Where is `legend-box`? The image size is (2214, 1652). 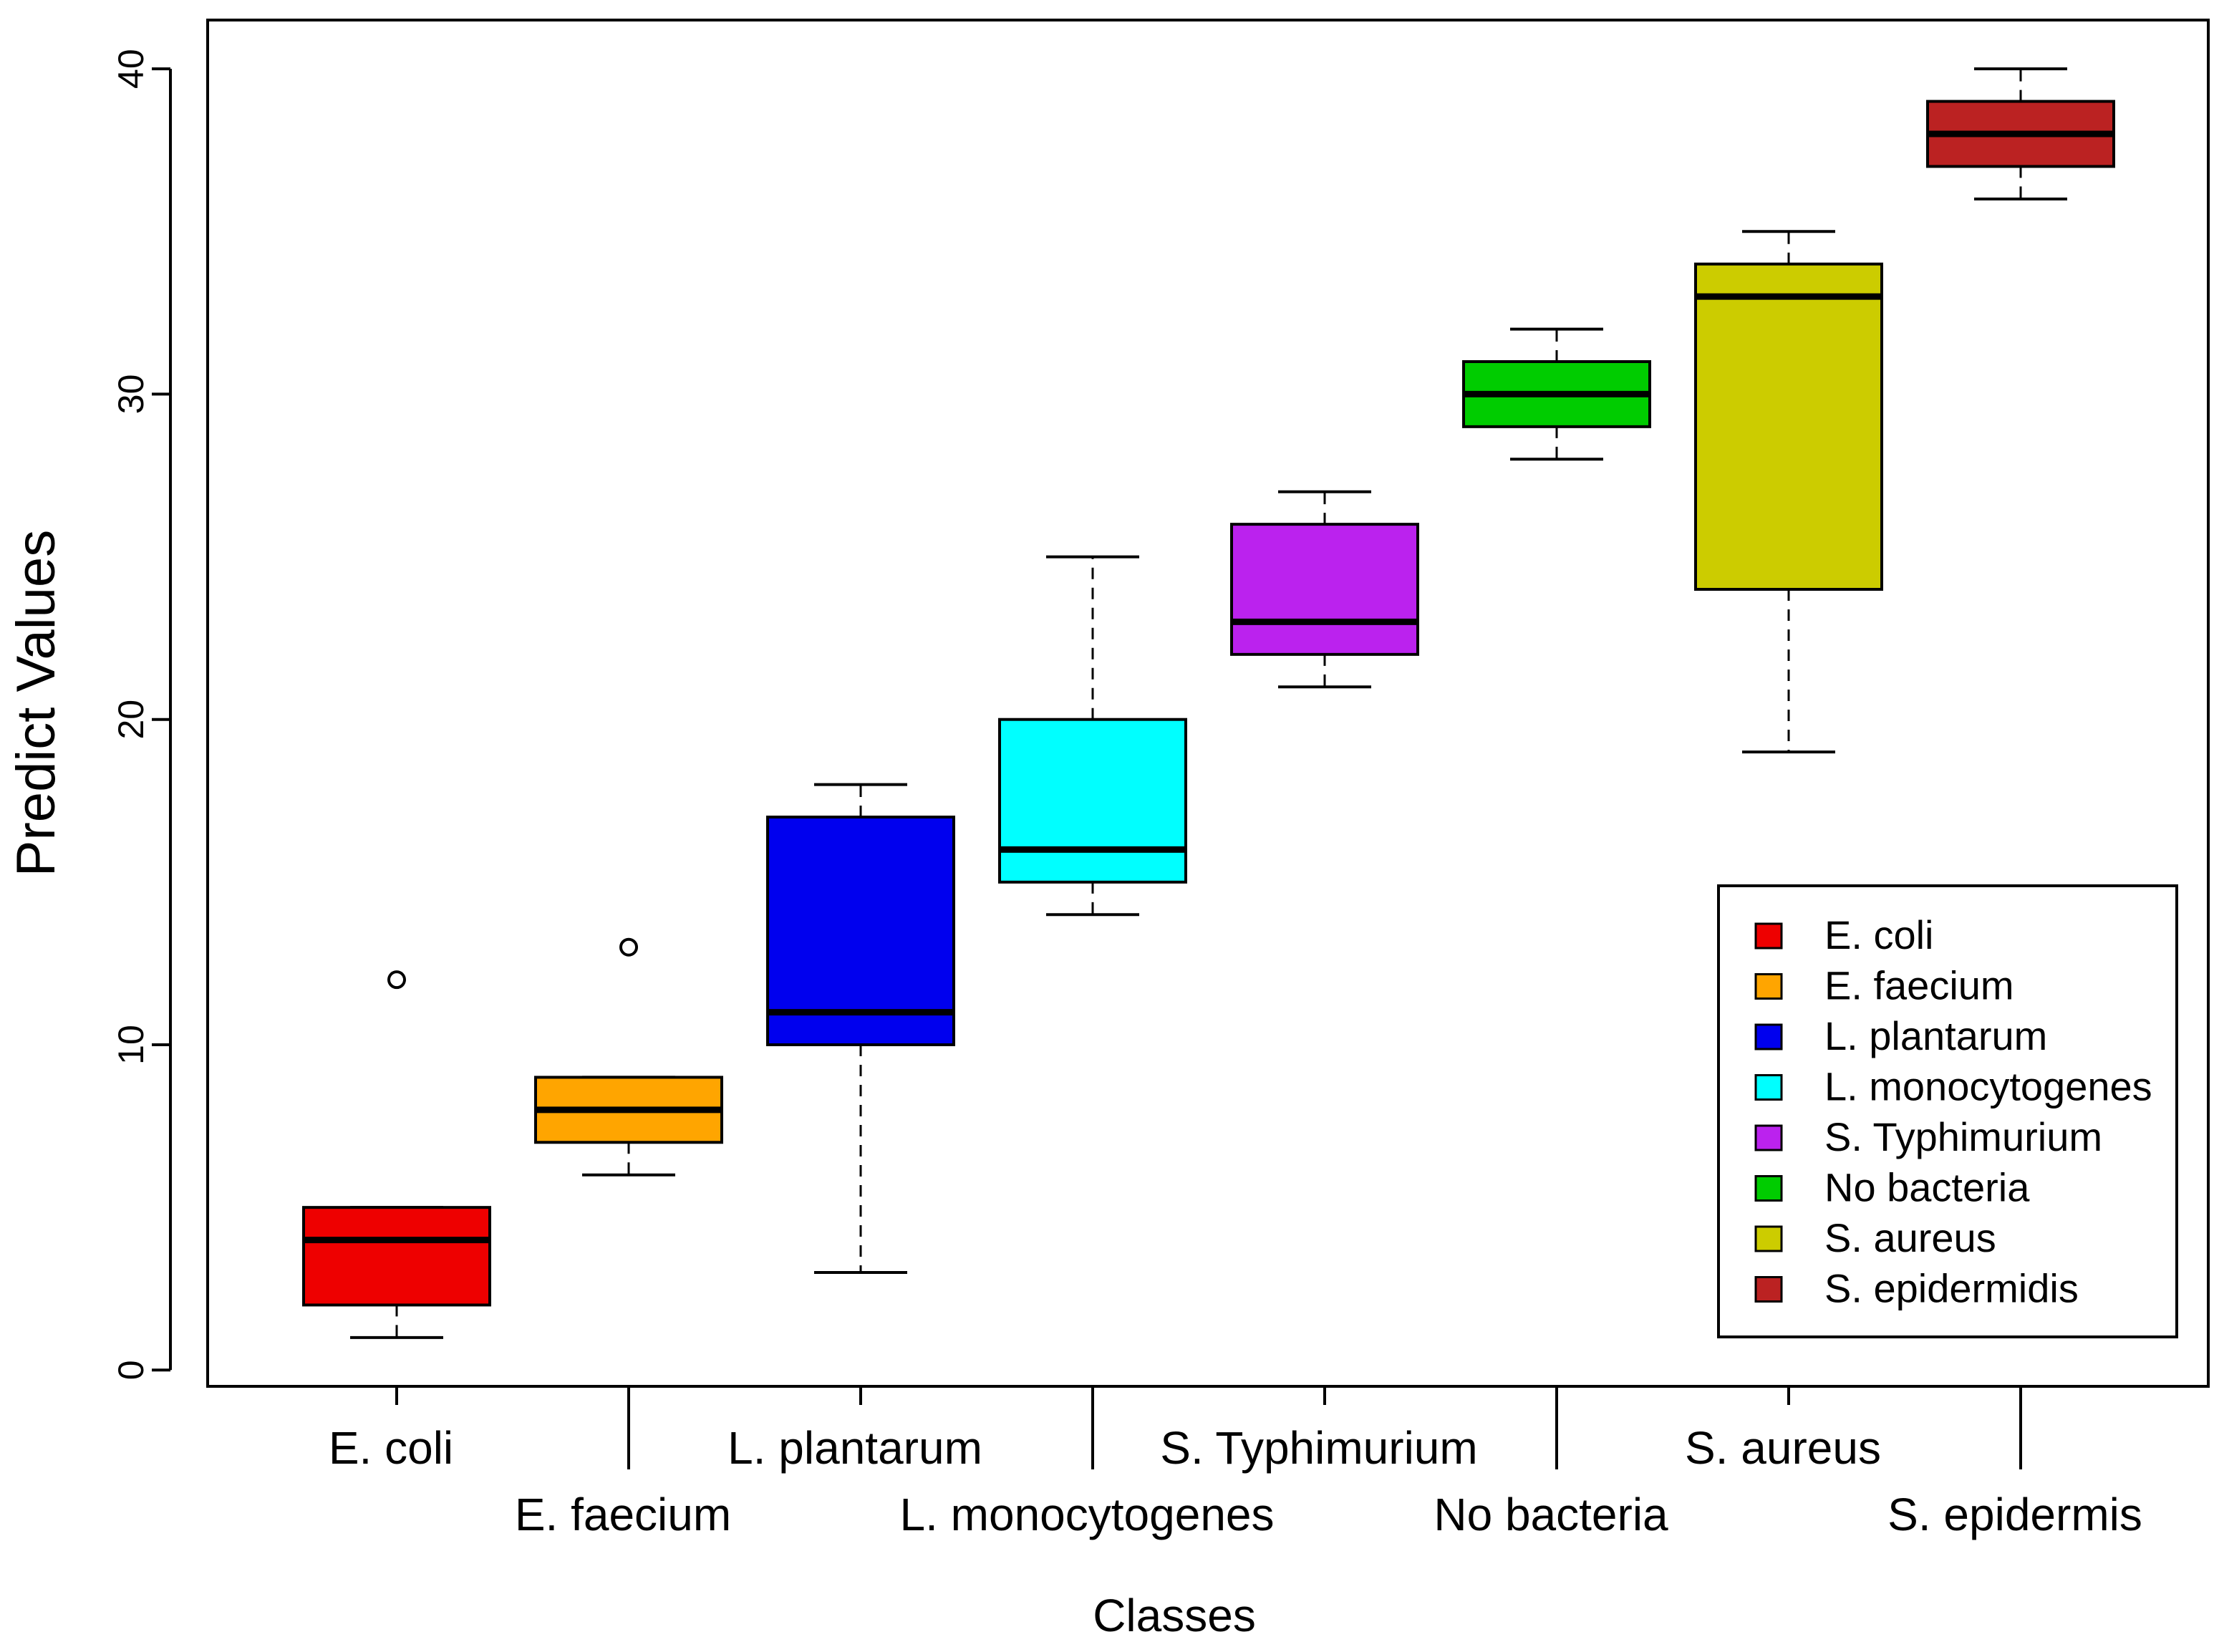
legend-box is located at coordinates (1947, 1111).